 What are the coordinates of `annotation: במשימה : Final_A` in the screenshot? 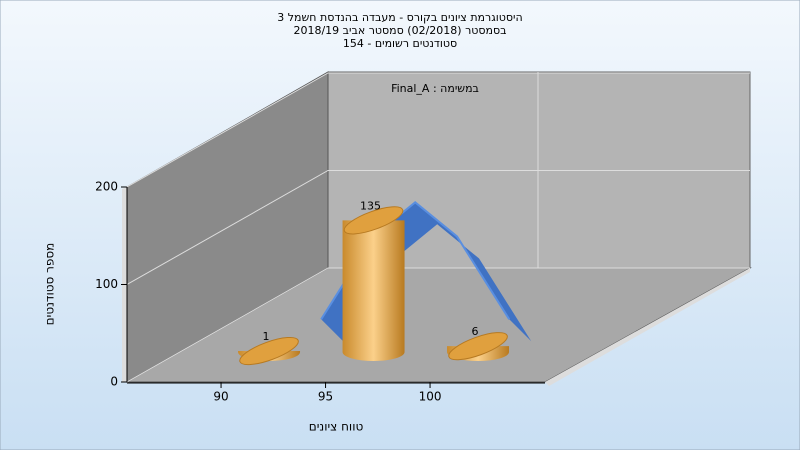 It's located at (435, 88).